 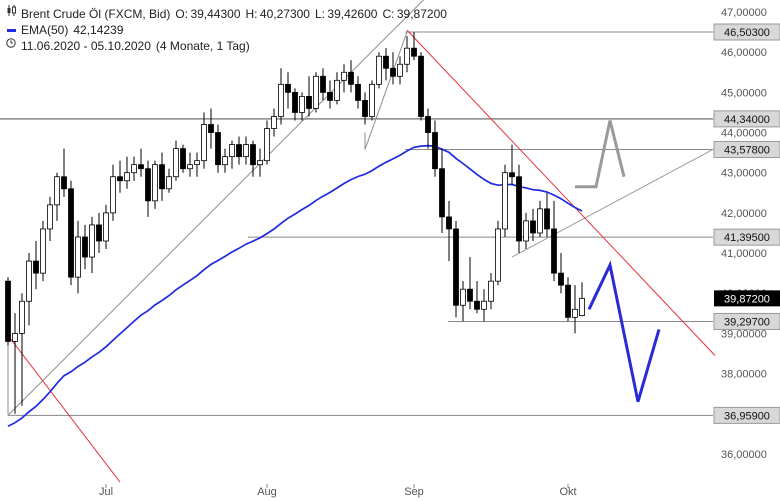 I want to click on level-tag, so click(x=746, y=415).